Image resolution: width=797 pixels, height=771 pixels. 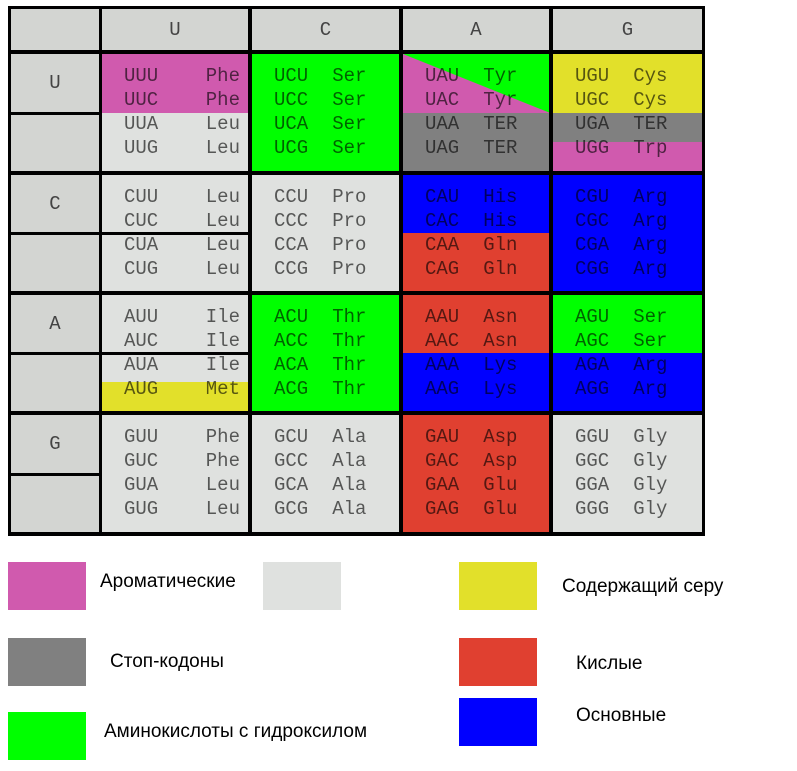 I want to click on codon-text: UUC, so click(x=141, y=100).